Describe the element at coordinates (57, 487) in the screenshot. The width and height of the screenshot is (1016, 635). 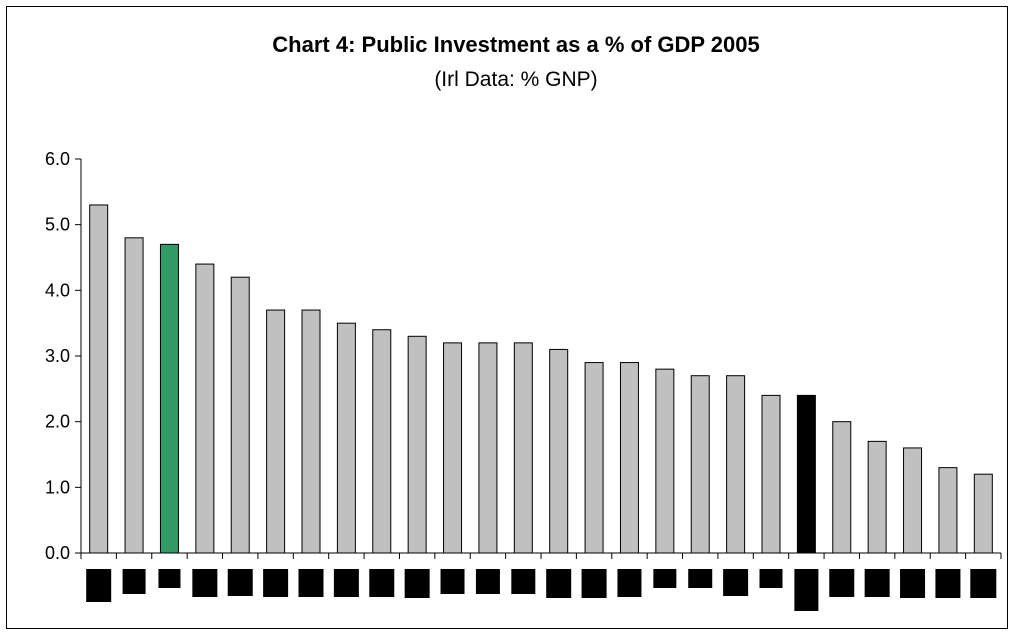
I see `y-tick-label: 1.0` at that location.